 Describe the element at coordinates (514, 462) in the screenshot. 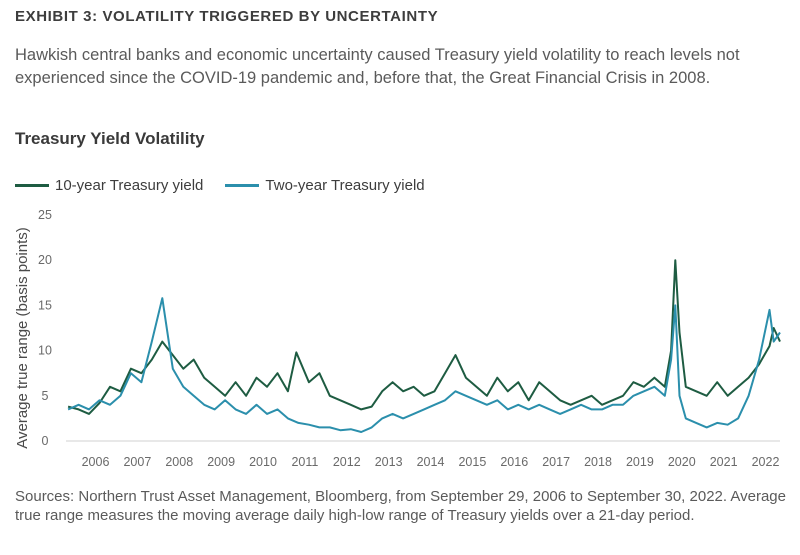

I see `x-tick-label: 2016` at that location.